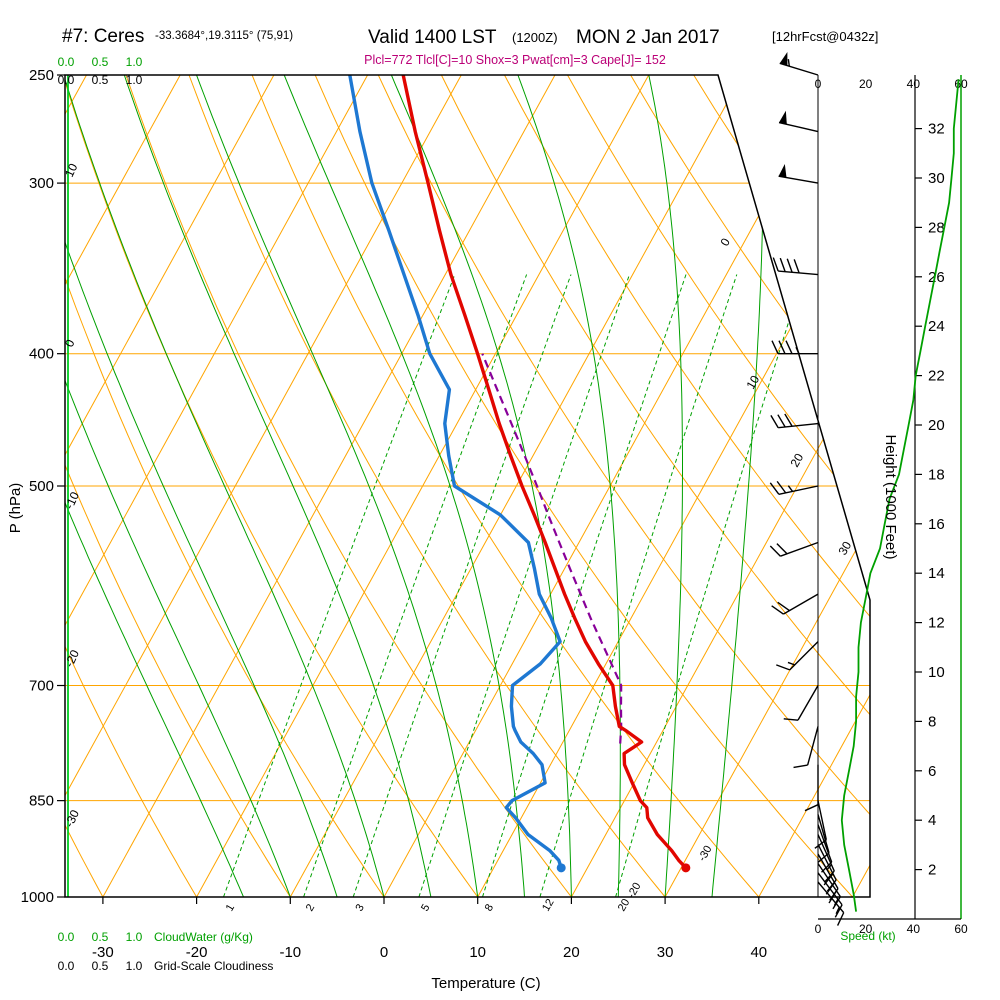 The image size is (1000, 1000). I want to click on height-tick-label: 24, so click(936, 326).